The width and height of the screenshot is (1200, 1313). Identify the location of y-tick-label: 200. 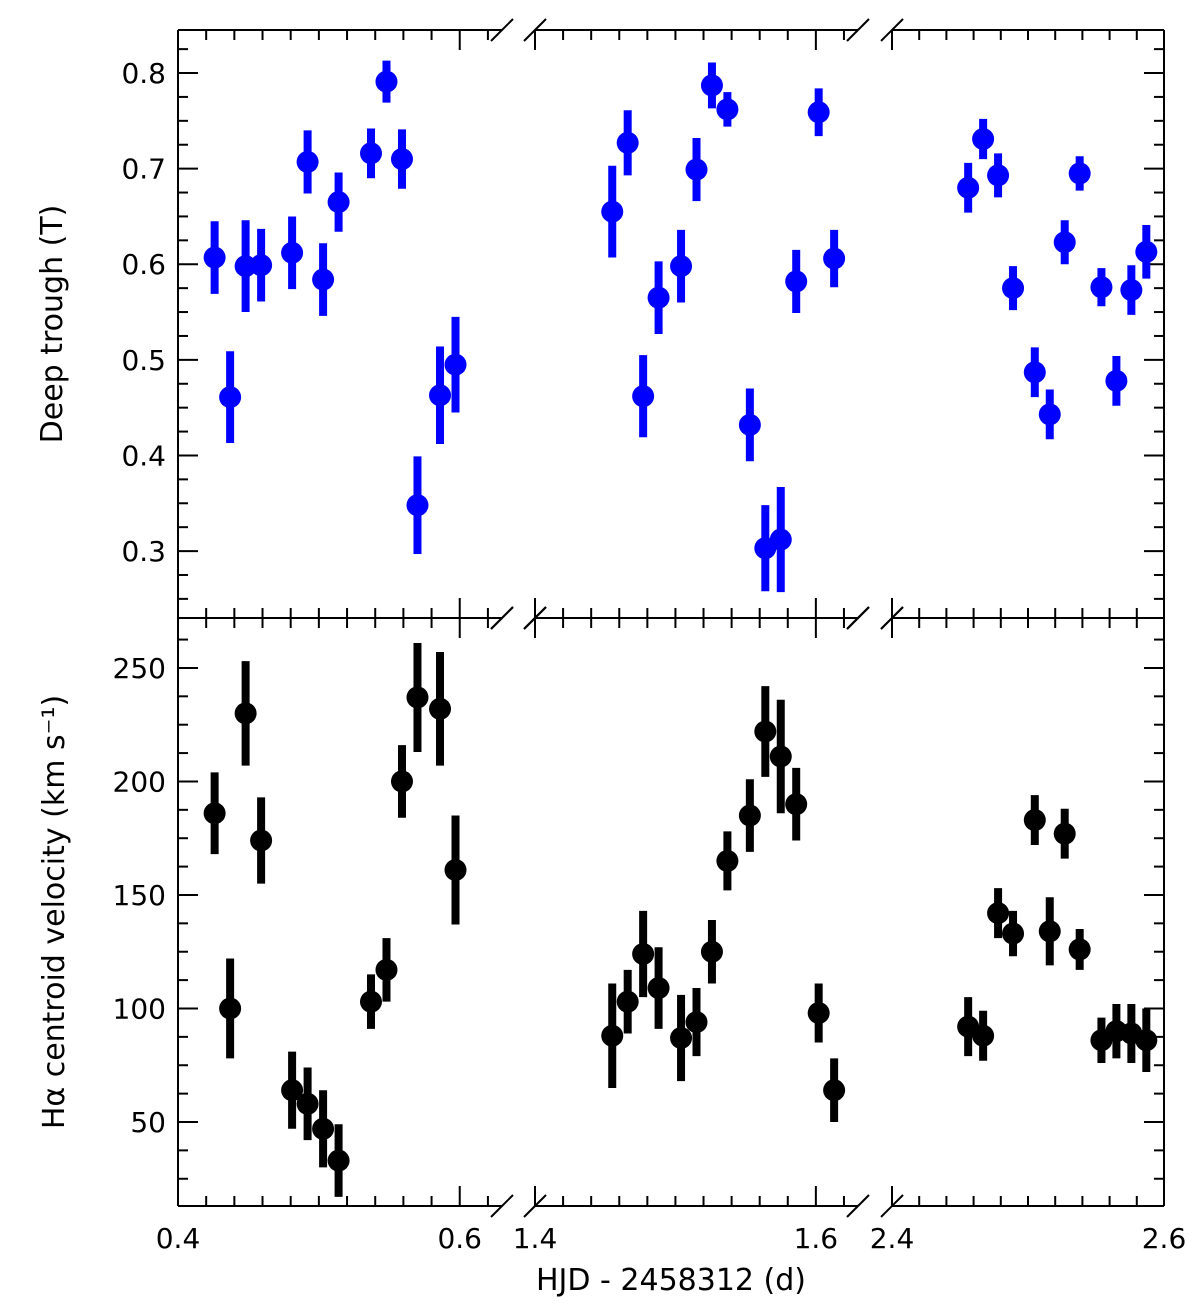
(139, 781).